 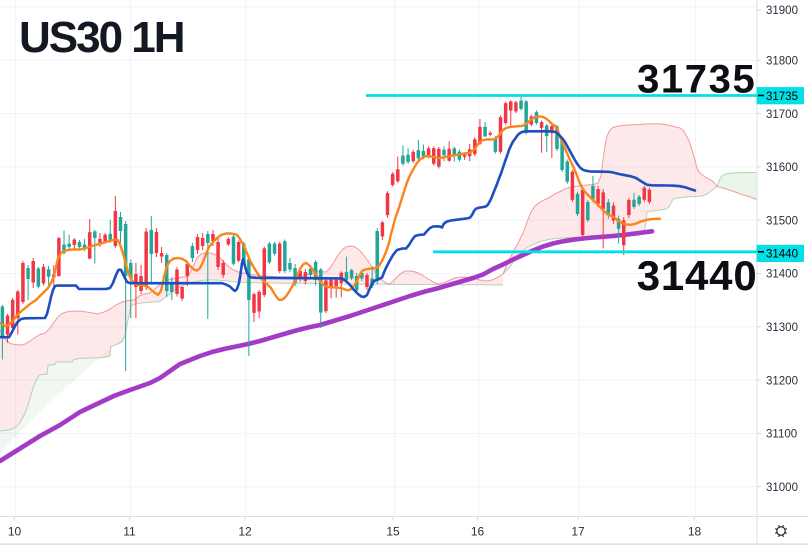 I want to click on svg-text: 12, so click(x=245, y=532).